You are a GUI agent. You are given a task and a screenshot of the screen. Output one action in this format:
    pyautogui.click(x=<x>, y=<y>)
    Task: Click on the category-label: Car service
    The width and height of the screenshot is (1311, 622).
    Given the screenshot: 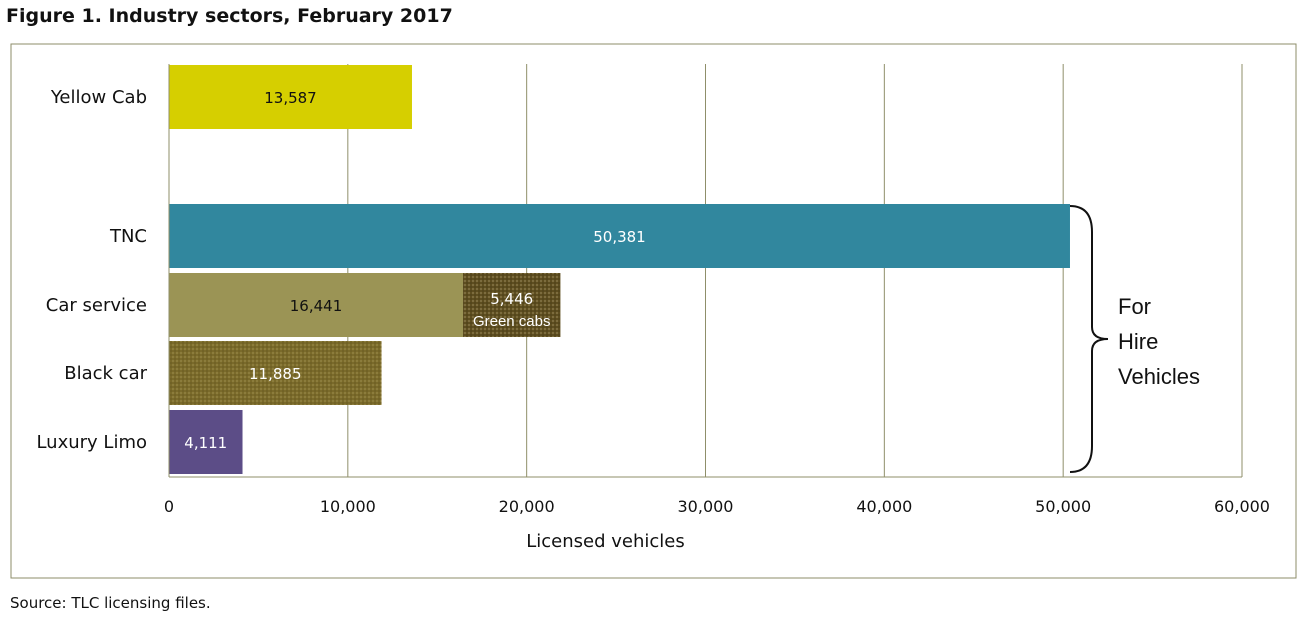 What is the action you would take?
    pyautogui.click(x=96, y=305)
    